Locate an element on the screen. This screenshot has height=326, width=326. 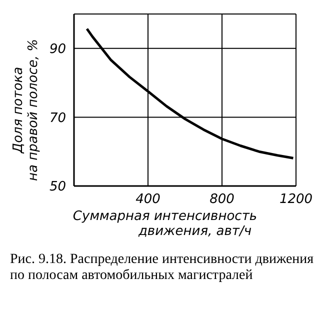
y-tick-label: 90 is located at coordinates (57, 50).